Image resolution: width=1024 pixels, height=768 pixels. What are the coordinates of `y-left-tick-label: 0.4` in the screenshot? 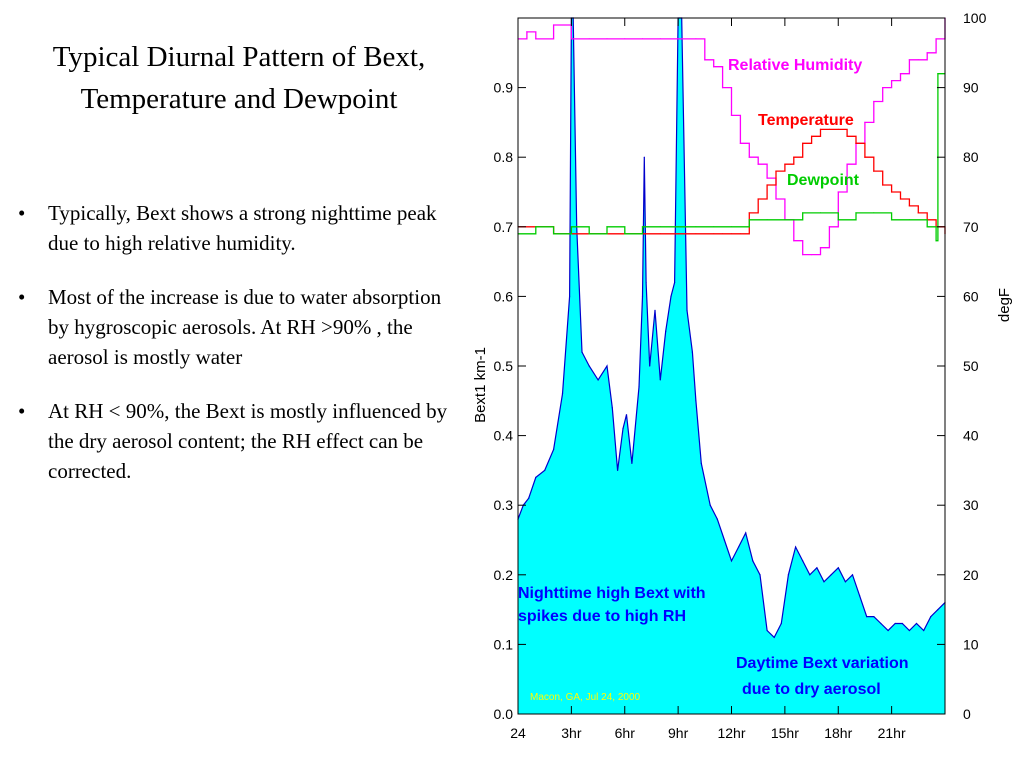 It's located at (504, 436).